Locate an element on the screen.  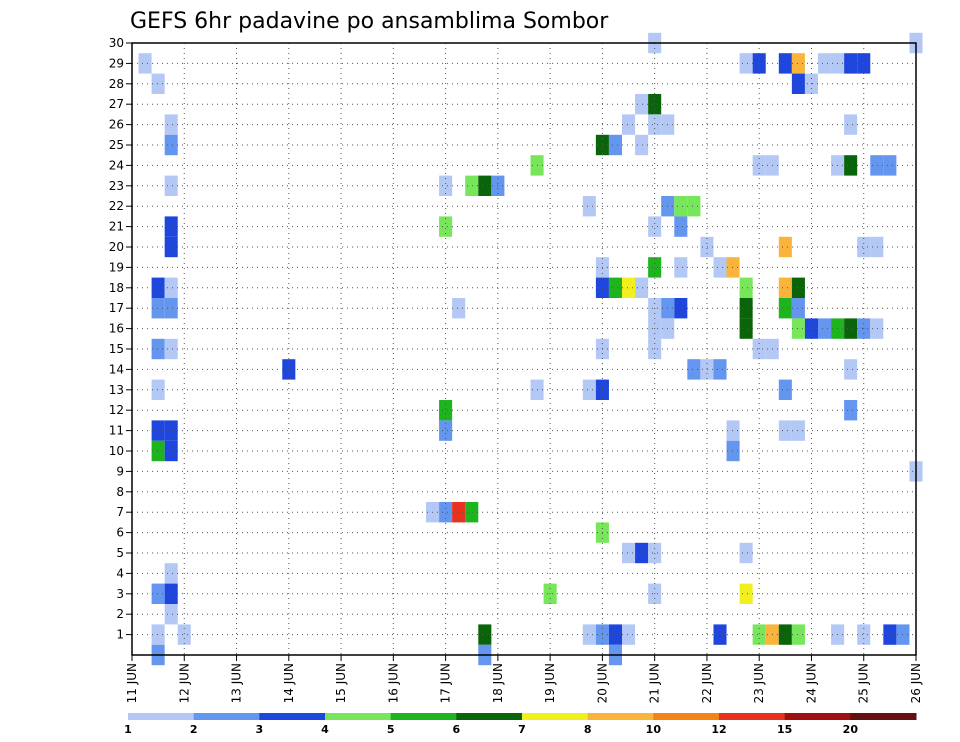
x-tick-label: 26 JUN is located at coordinates (916, 683).